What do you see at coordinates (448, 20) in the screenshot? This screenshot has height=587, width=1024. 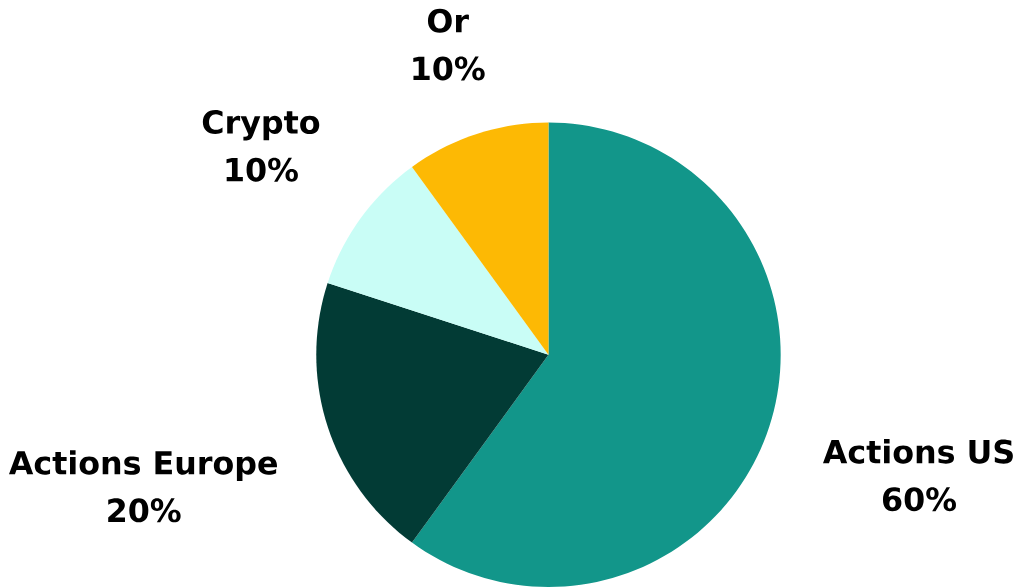 I see `slice-label: Or` at bounding box center [448, 20].